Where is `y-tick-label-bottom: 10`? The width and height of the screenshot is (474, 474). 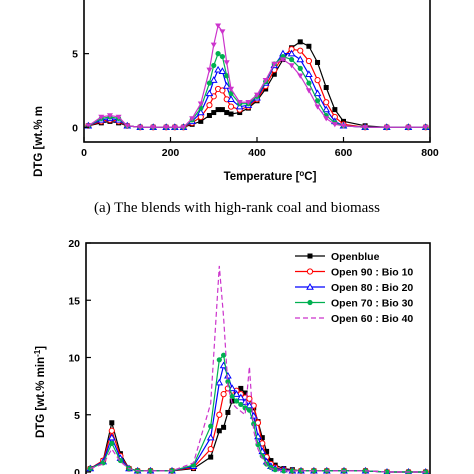 y-tick-label-bottom: 10 is located at coordinates (74, 359).